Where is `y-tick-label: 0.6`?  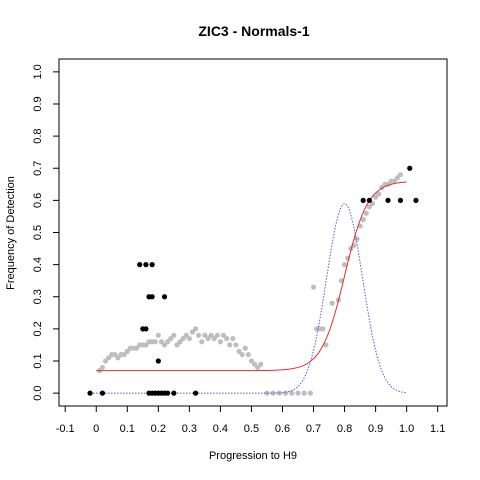 y-tick-label: 0.6 is located at coordinates (38, 200).